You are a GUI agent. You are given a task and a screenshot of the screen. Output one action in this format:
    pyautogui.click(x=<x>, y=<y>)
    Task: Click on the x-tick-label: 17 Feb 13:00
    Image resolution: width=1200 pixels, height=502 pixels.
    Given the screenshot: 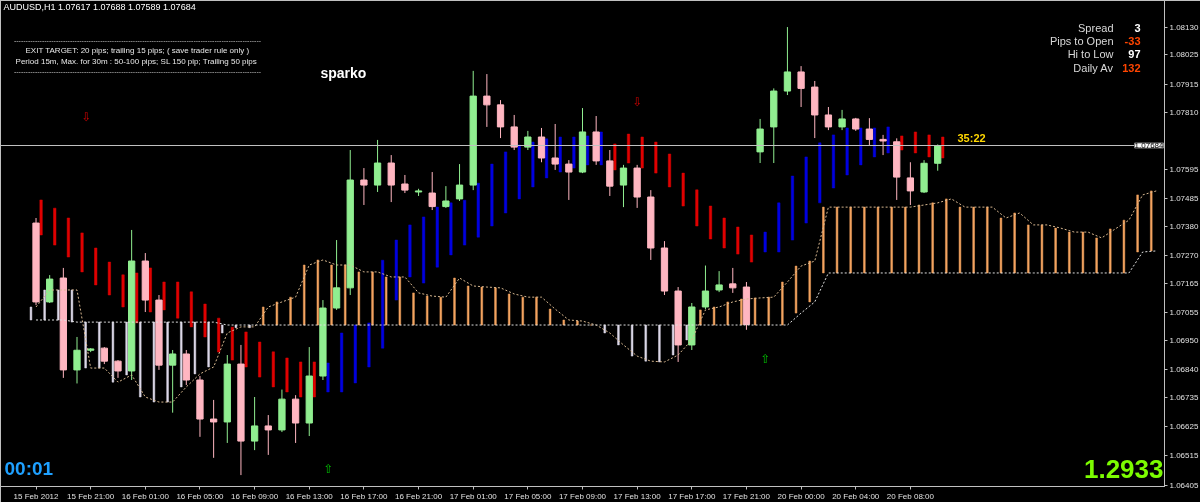 What is the action you would take?
    pyautogui.click(x=637, y=496)
    